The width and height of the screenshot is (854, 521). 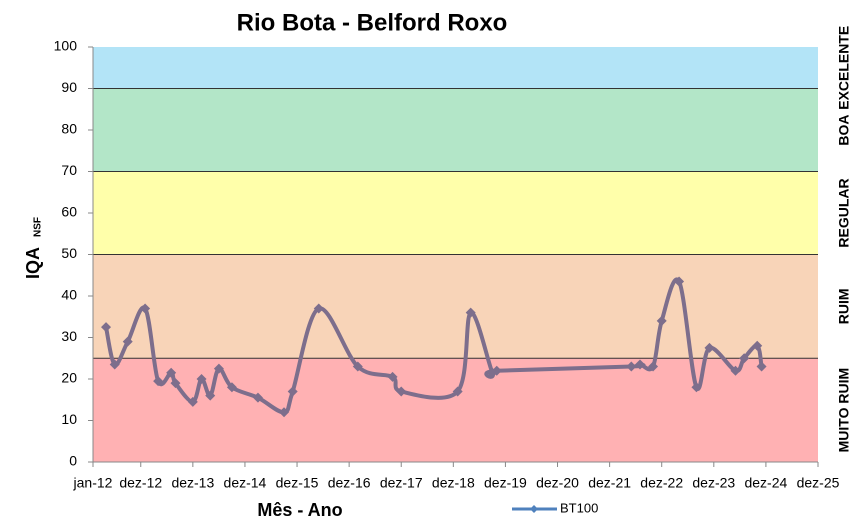 I want to click on y-tick-label: 10, so click(x=69, y=419).